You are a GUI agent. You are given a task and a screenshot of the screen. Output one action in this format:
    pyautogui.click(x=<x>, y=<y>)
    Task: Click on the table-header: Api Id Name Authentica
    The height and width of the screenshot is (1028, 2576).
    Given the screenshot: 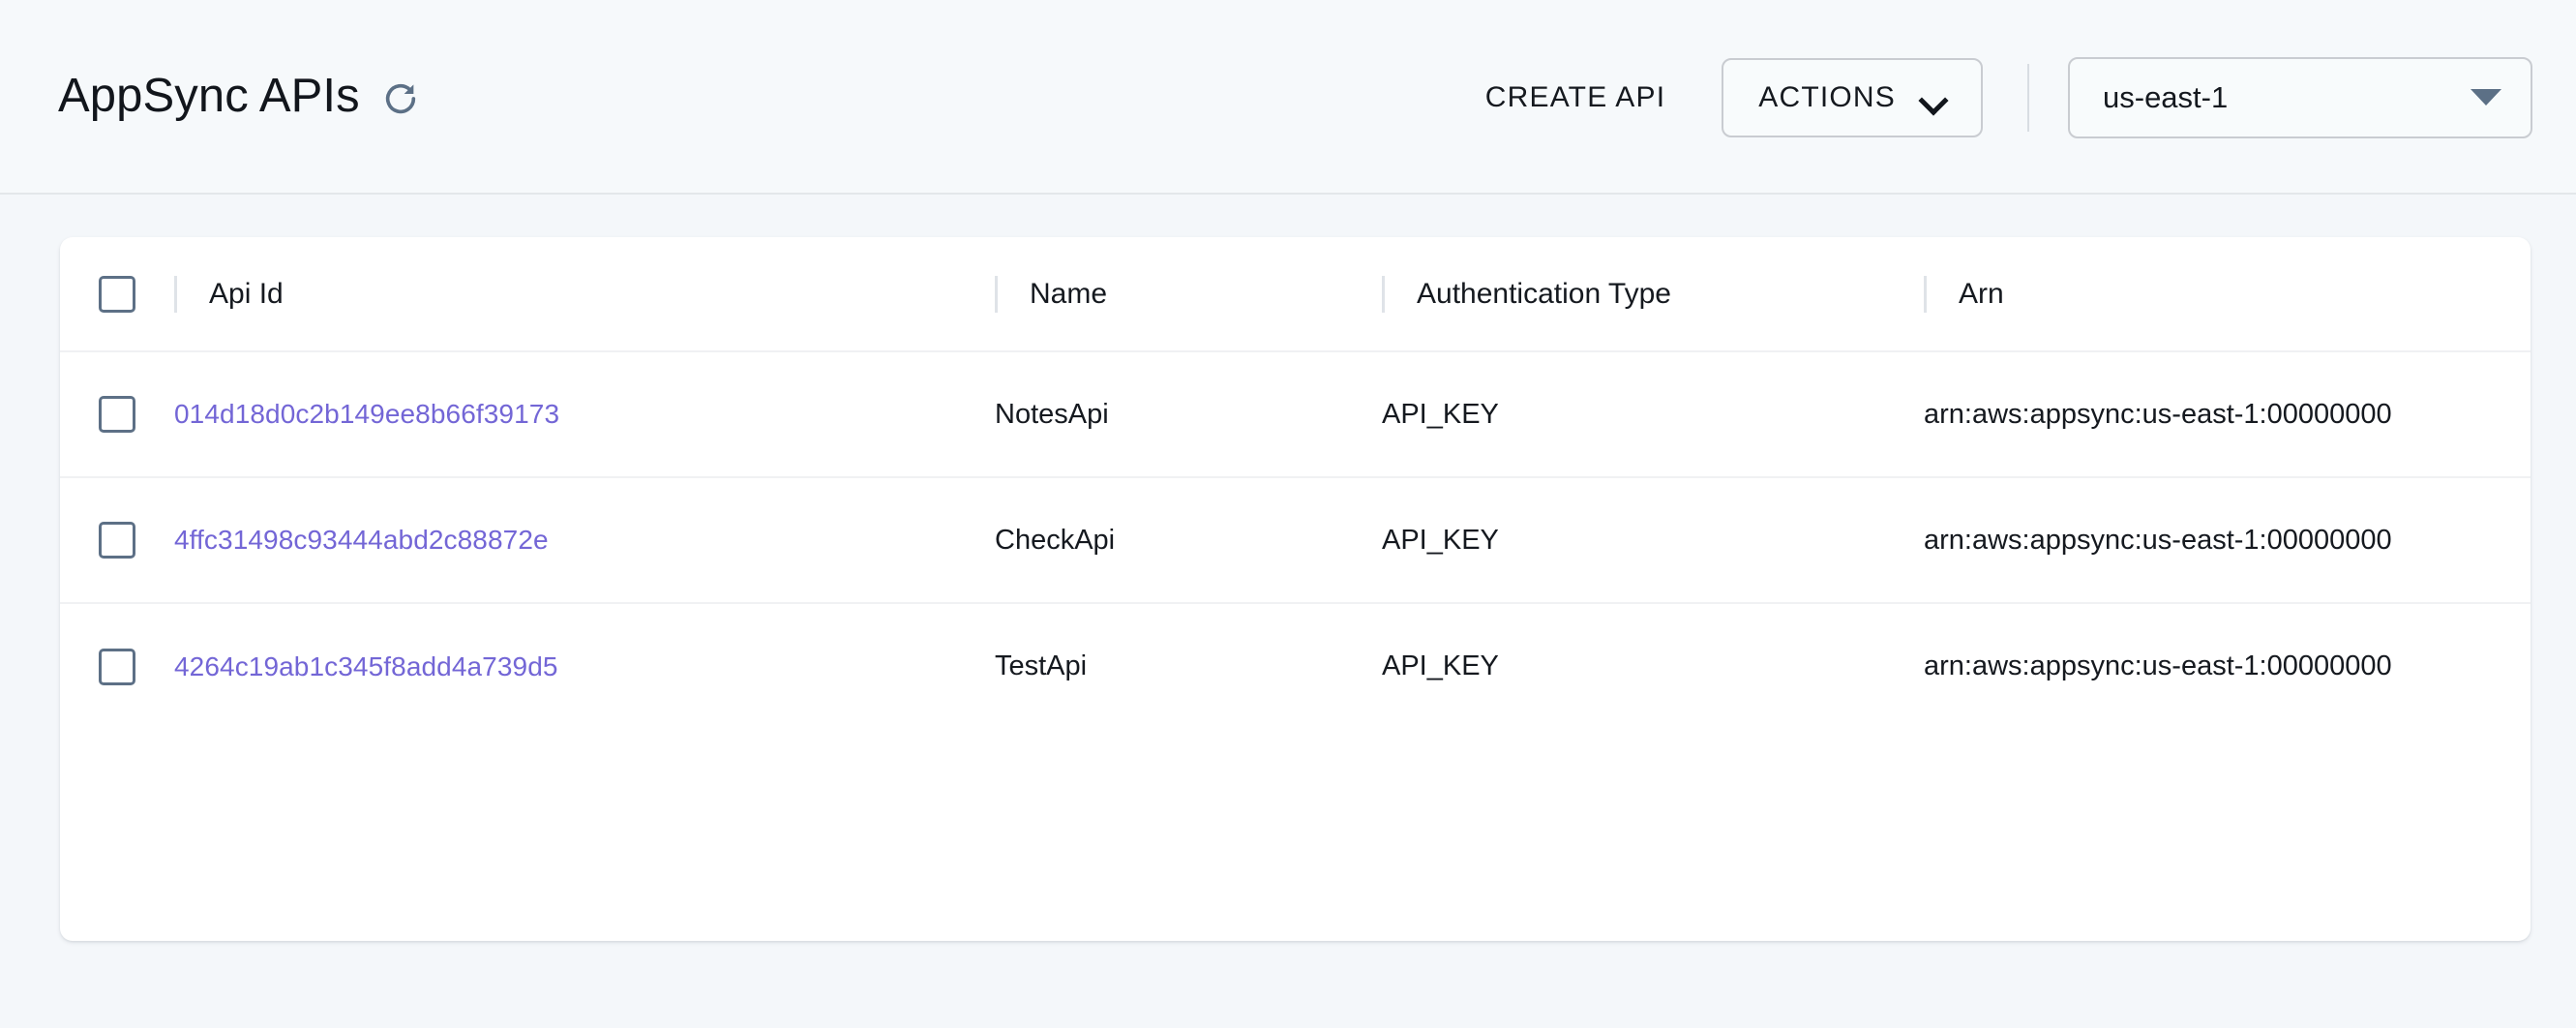 What is the action you would take?
    pyautogui.click(x=1295, y=295)
    